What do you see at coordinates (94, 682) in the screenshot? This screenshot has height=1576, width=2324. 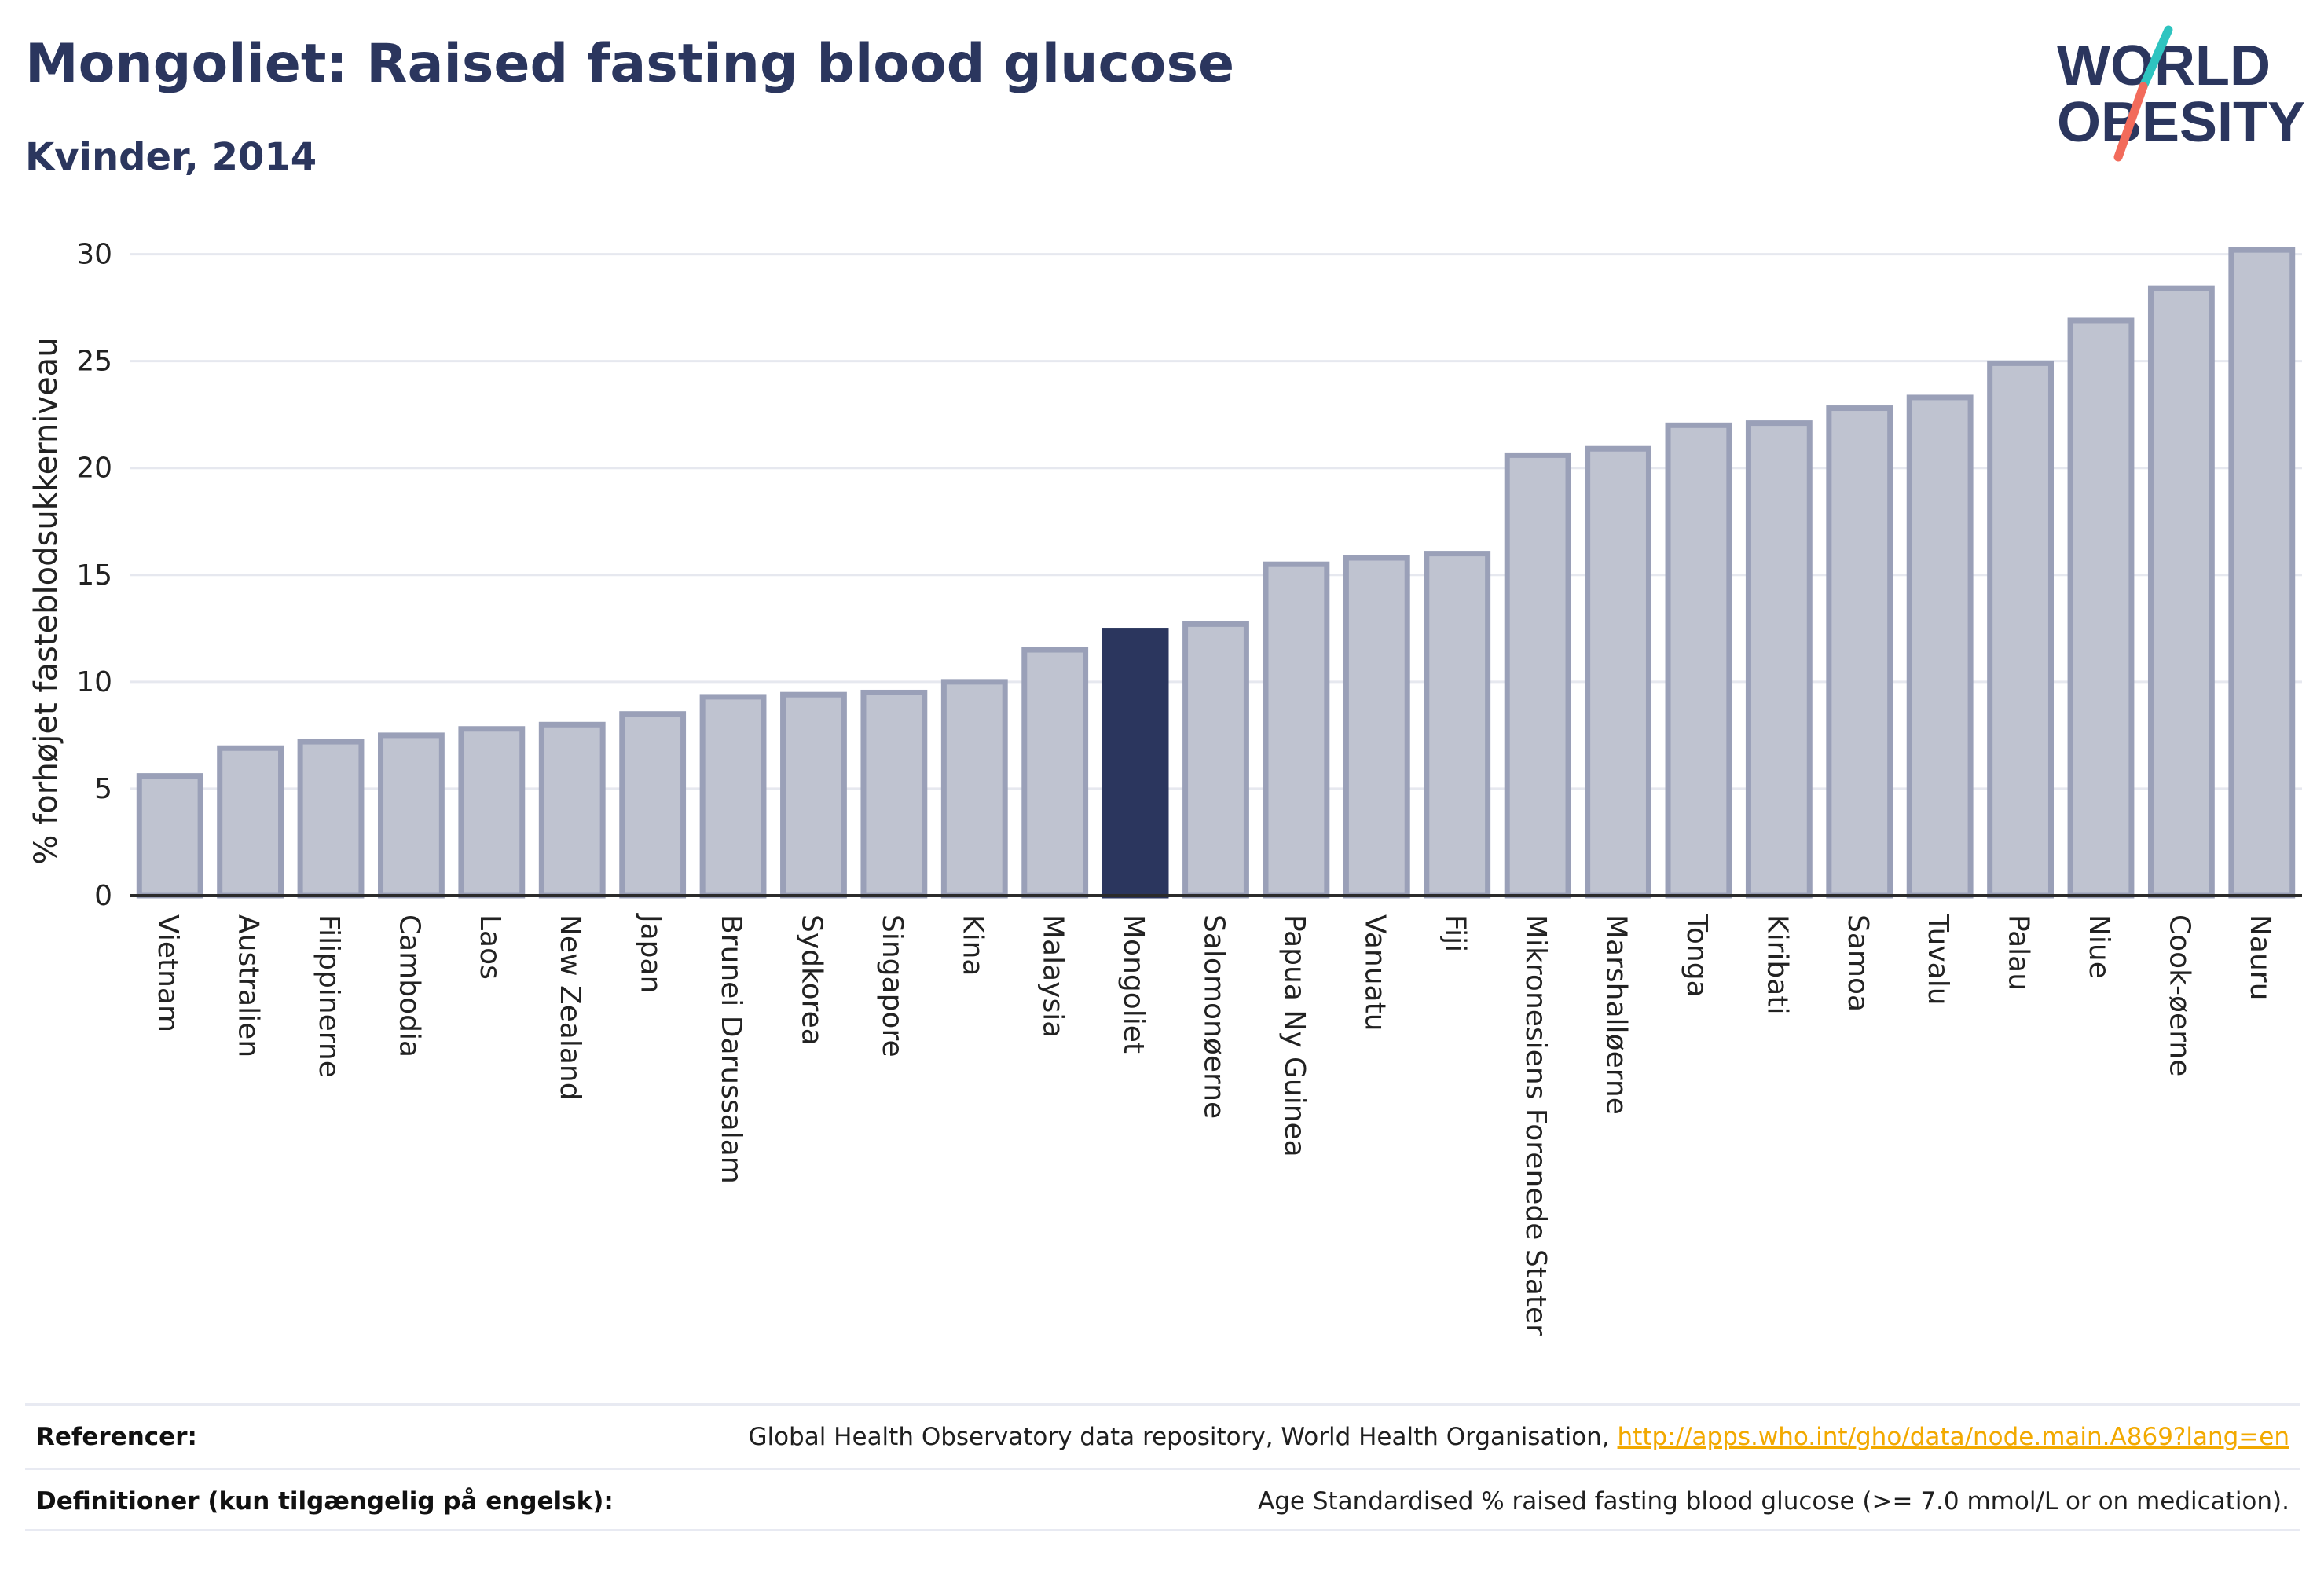 I see `y-tick-label: 10` at bounding box center [94, 682].